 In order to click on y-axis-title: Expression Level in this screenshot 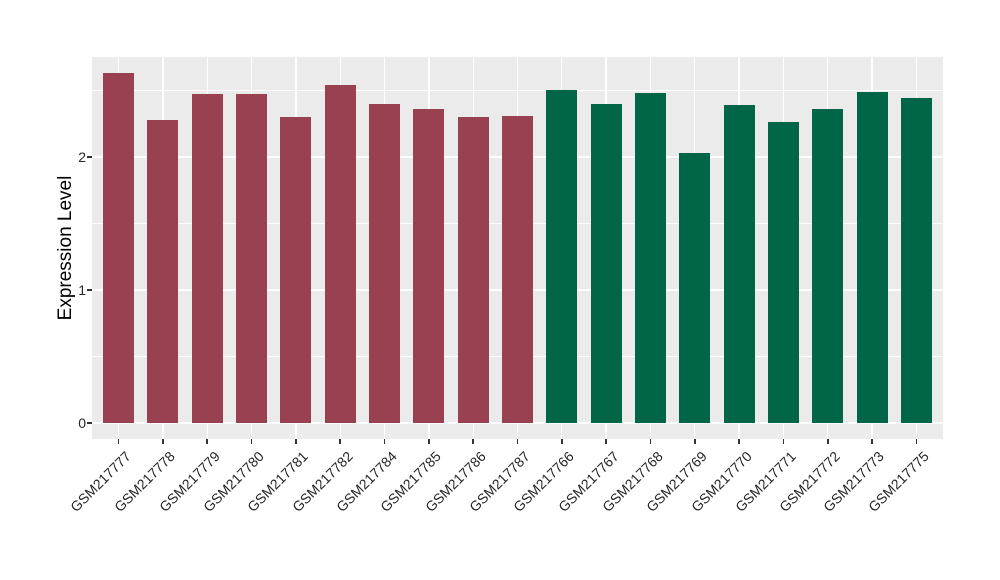, I will do `click(65, 248)`.